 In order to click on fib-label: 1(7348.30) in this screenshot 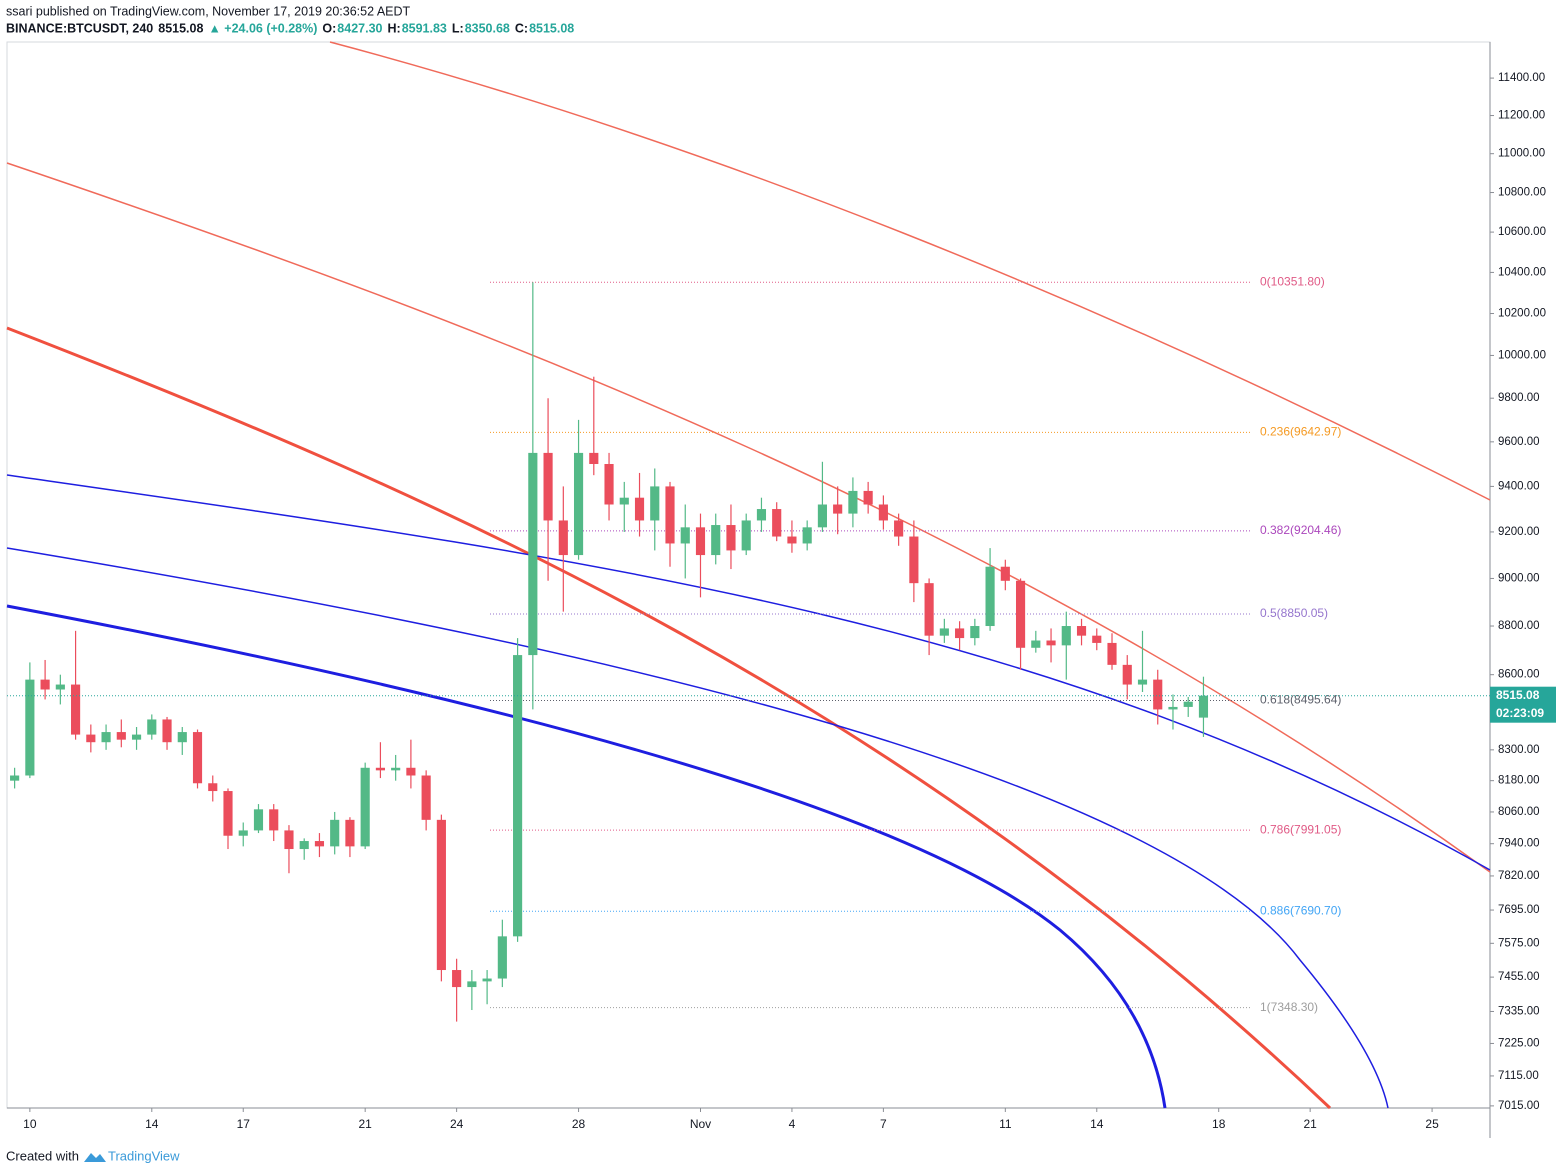, I will do `click(1289, 1007)`.